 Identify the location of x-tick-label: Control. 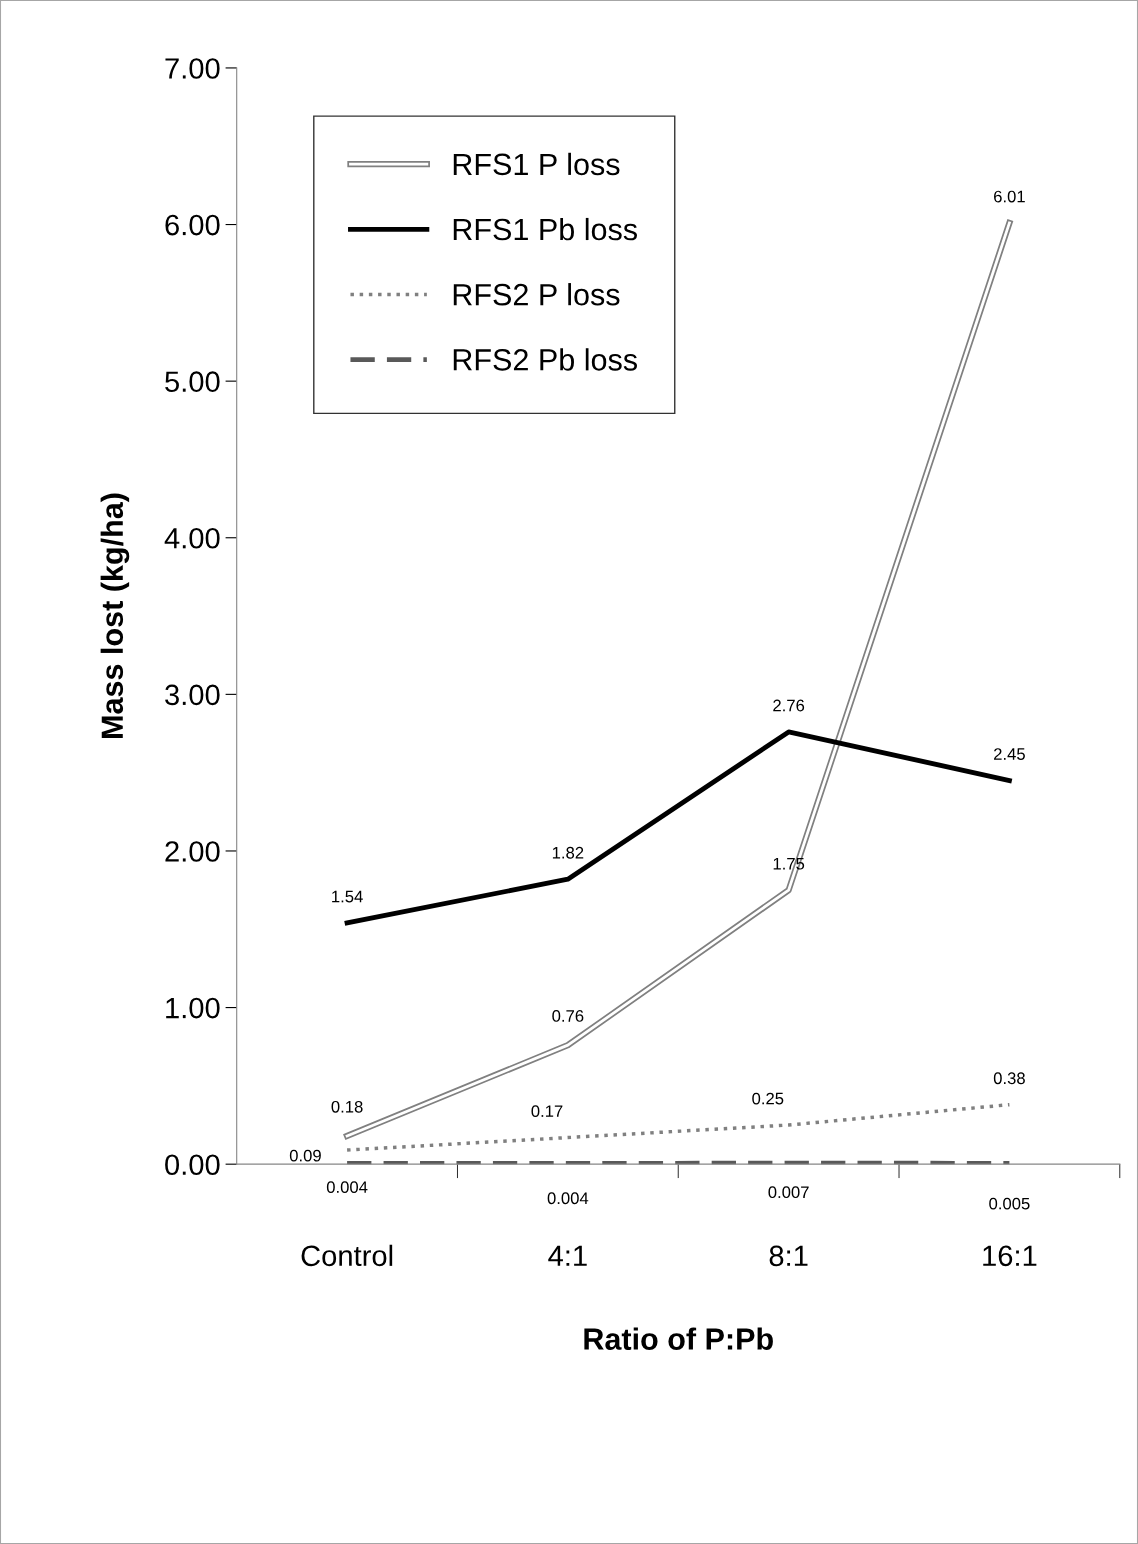
(347, 1255).